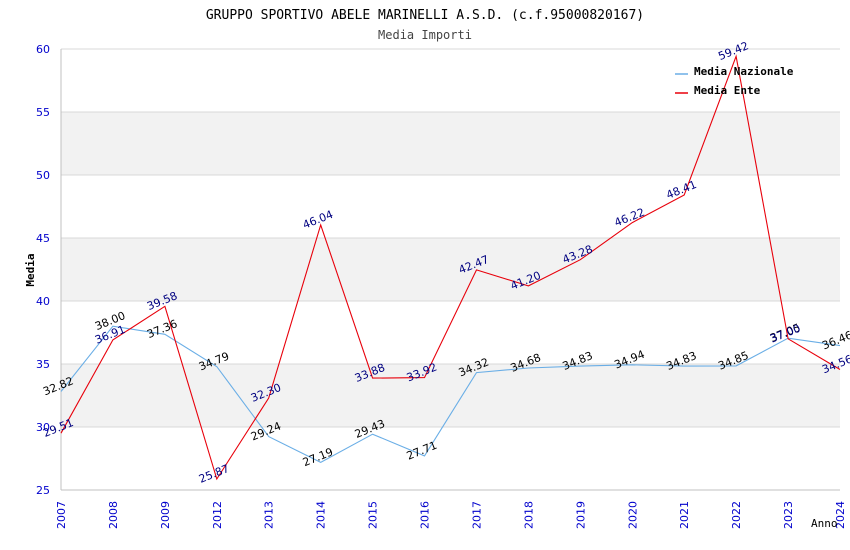  Describe the element at coordinates (733, 51) in the screenshot. I see `data-label-media-ente: 59.42` at that location.